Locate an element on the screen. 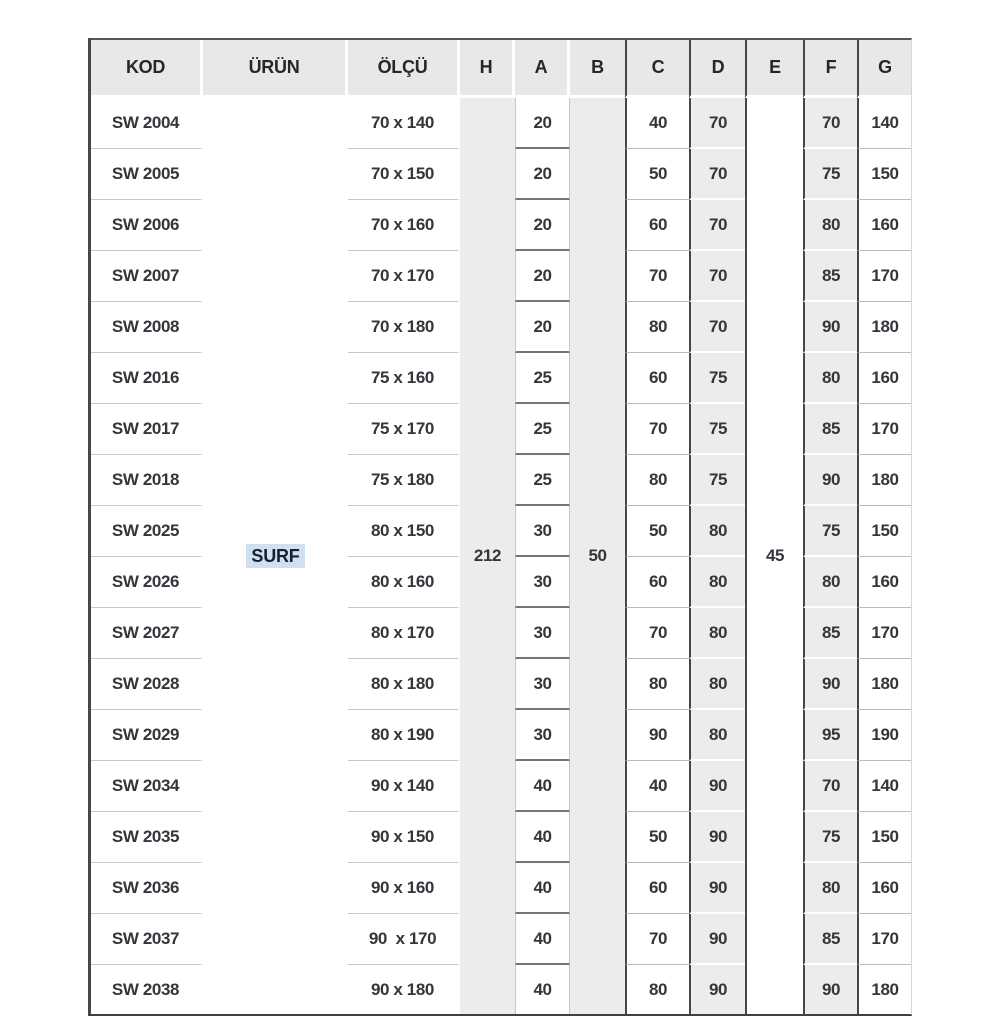  kod-cell: SW 2029 is located at coordinates (147, 735).